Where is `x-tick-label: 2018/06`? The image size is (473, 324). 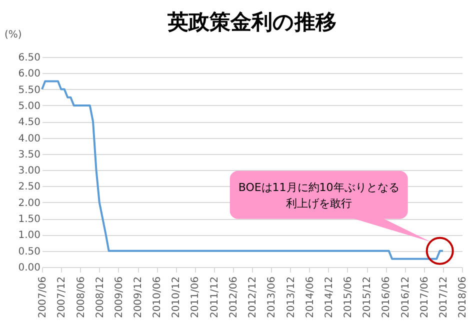
x-tick-label: 2018/06 is located at coordinates (463, 297).